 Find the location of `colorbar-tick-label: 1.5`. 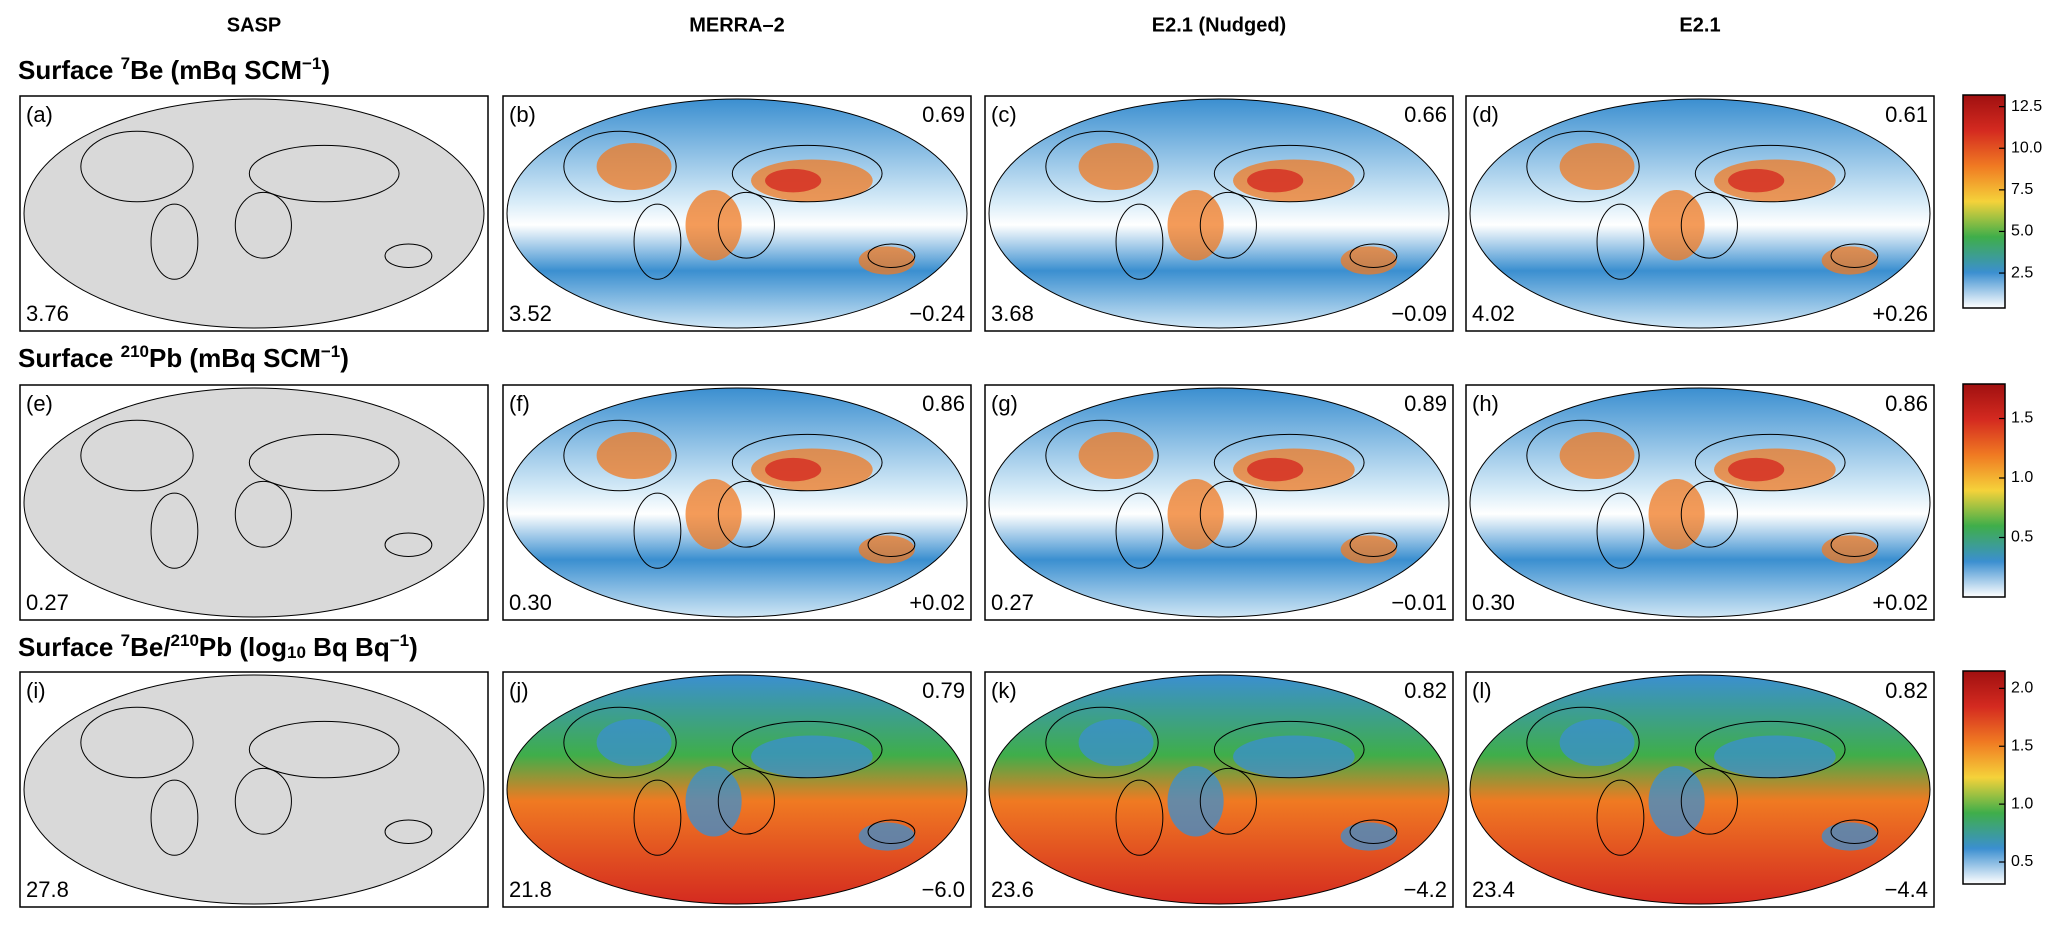

colorbar-tick-label: 1.5 is located at coordinates (2022, 418).